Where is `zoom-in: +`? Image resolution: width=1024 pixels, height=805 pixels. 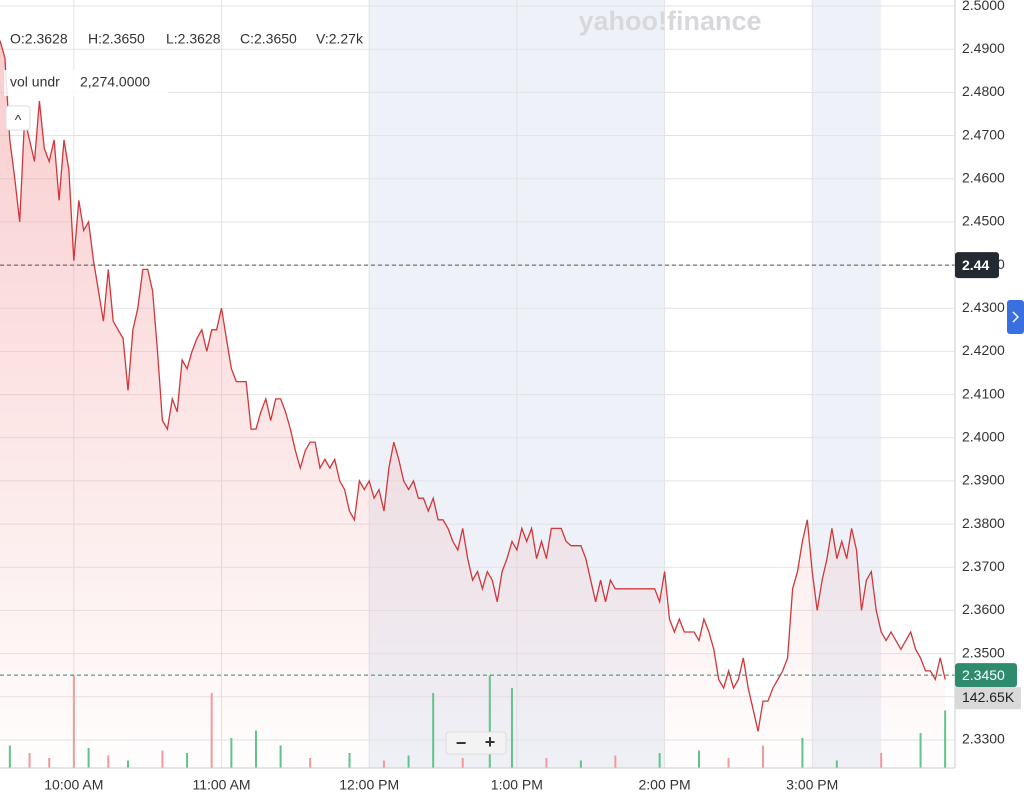 zoom-in: + is located at coordinates (490, 742).